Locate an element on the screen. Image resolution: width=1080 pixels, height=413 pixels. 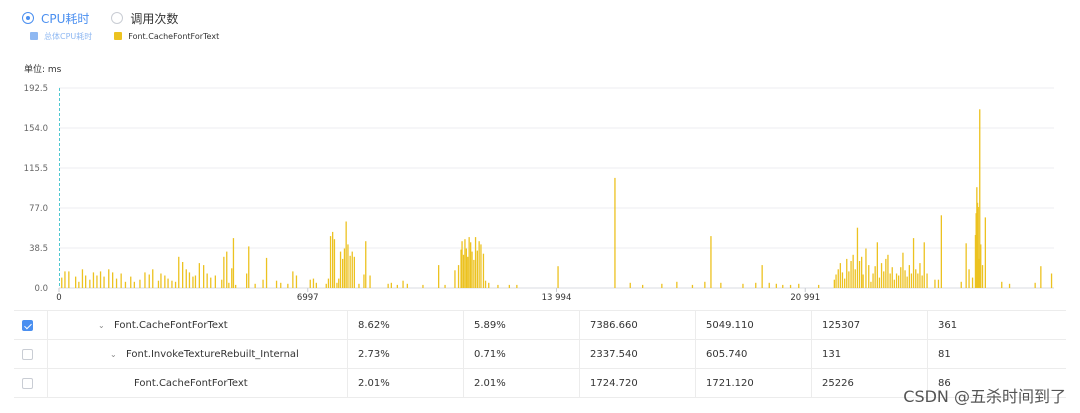
legend-swatch is located at coordinates (118, 36).